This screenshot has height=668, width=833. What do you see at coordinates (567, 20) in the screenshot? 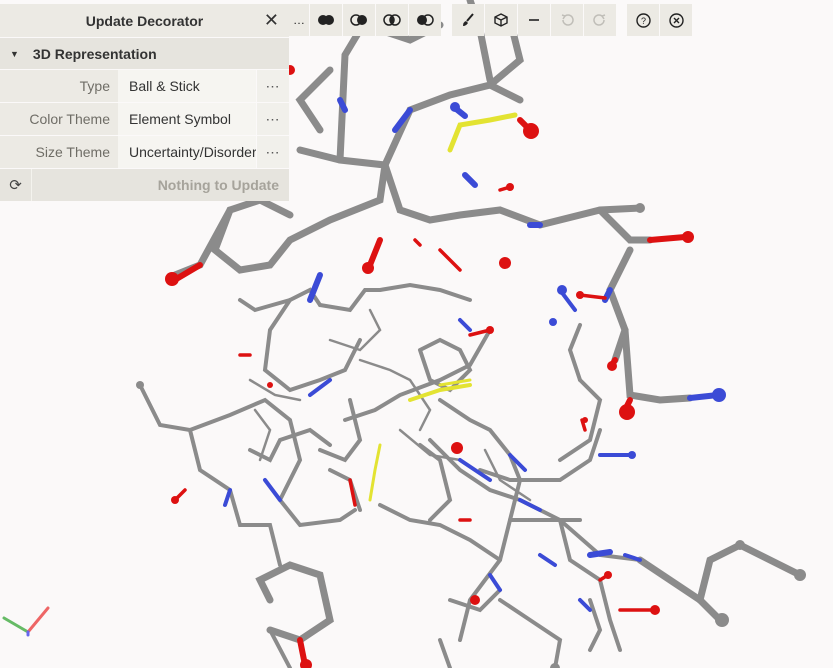
I see `undo-icon` at bounding box center [567, 20].